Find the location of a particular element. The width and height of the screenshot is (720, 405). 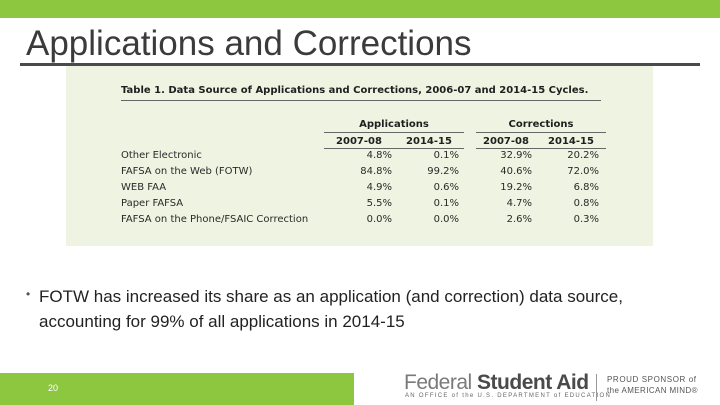

slide-title: Applications and Corrections is located at coordinates (249, 43).